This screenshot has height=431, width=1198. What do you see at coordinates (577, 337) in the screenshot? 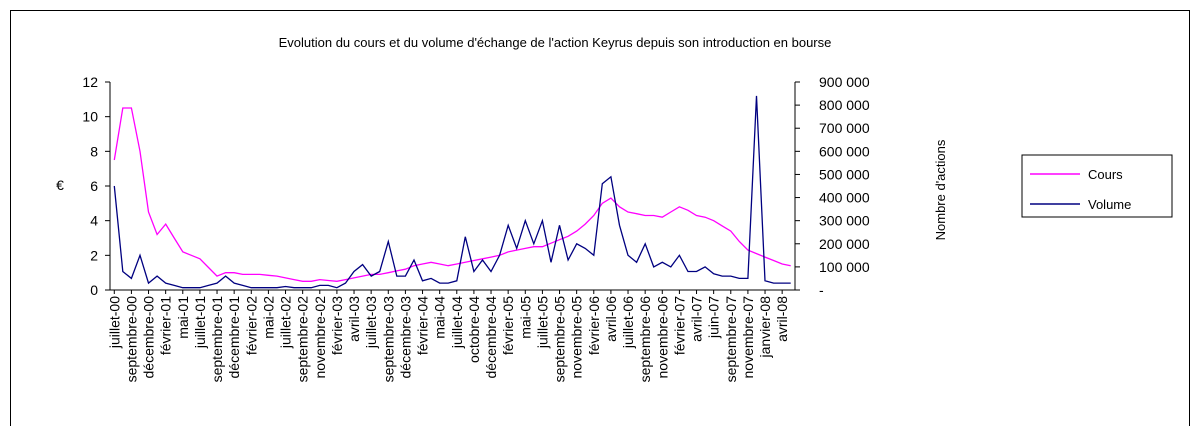
I see `x-tick-label: novembre-05` at bounding box center [577, 337].